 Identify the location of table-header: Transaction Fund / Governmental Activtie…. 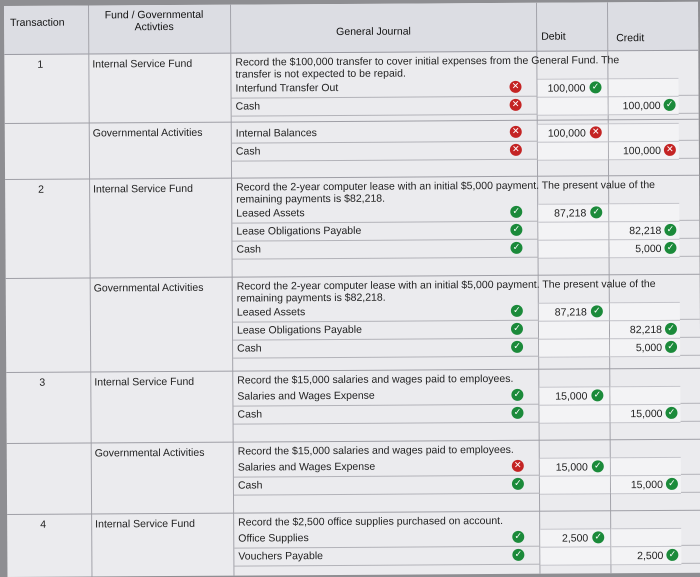
(351, 28).